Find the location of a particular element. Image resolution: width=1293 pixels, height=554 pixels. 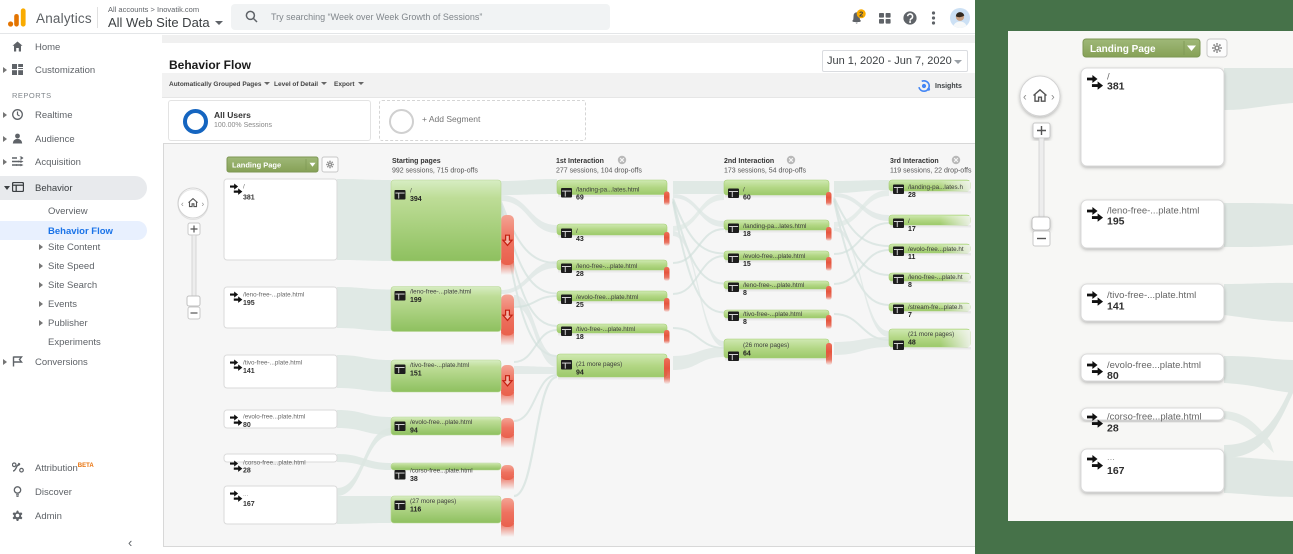

svg-text: (27 more pages) is located at coordinates (433, 501).